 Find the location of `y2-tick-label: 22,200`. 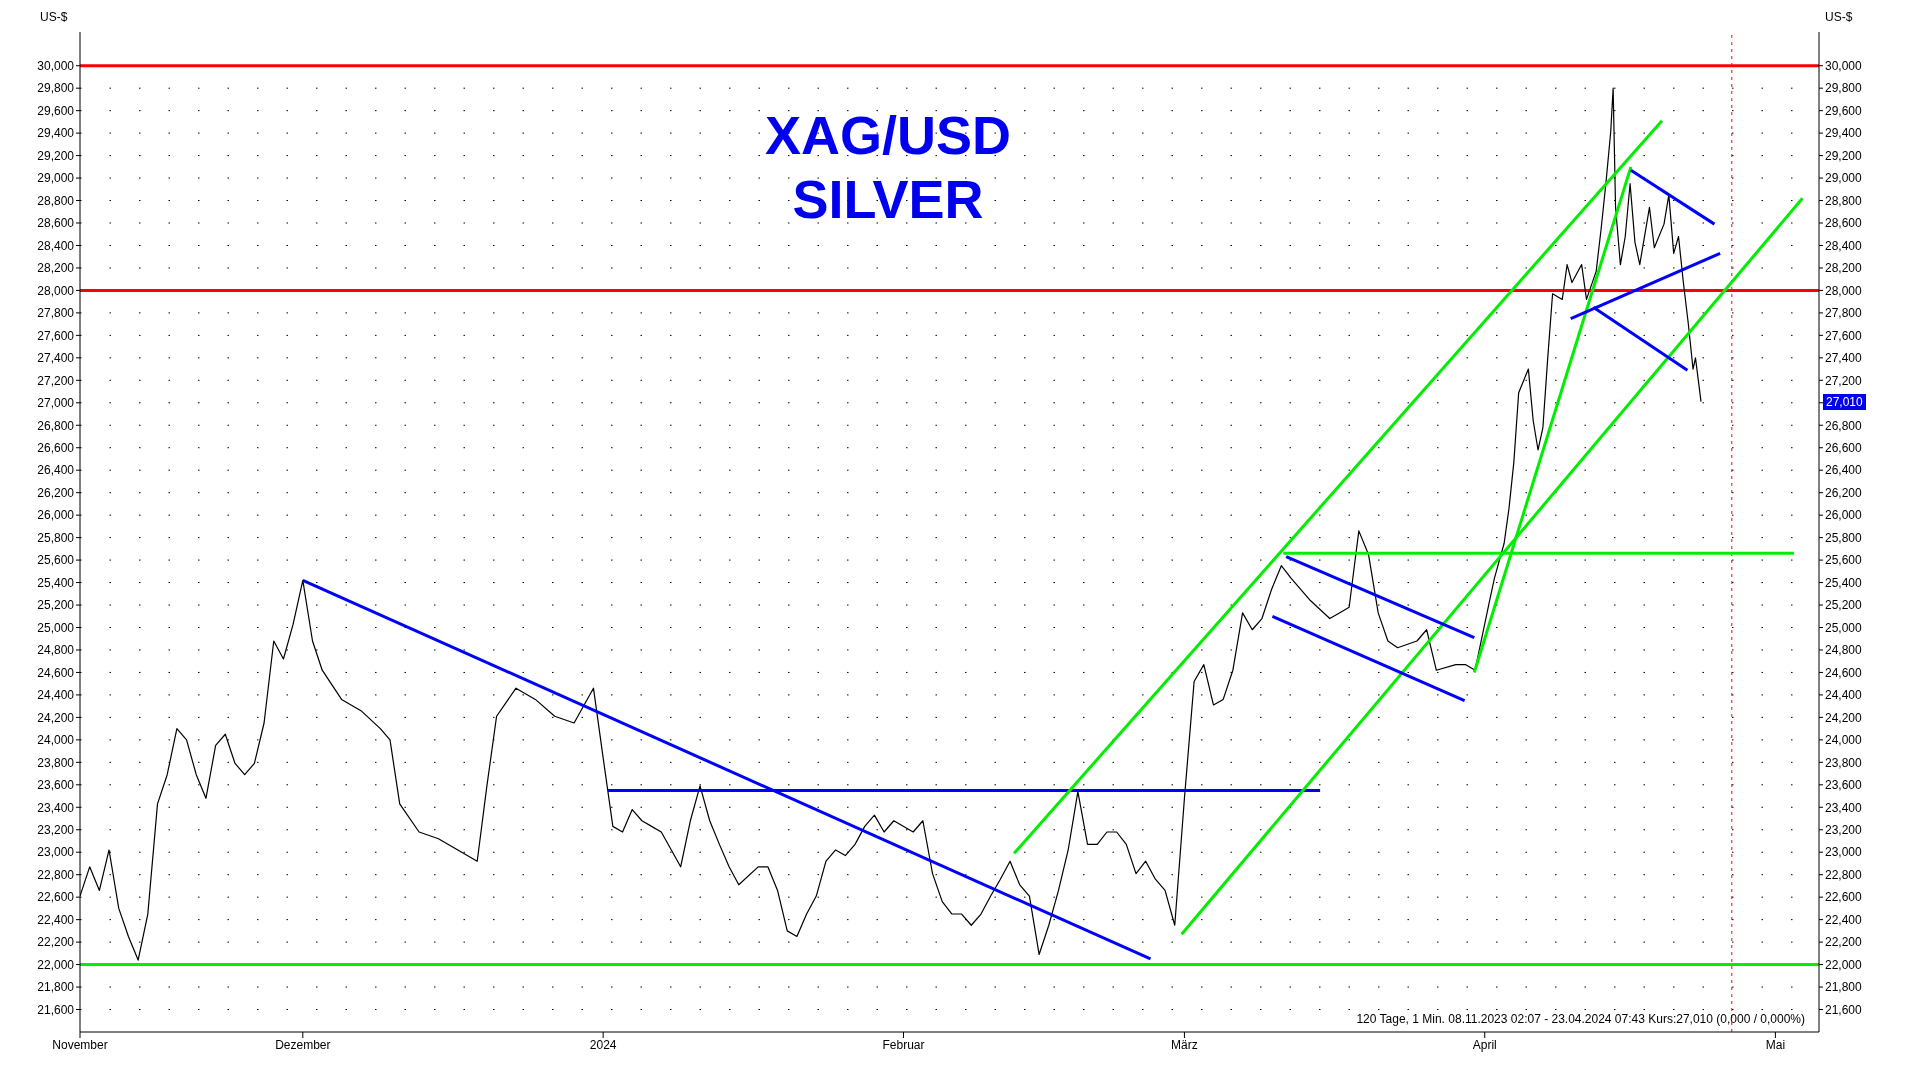

y2-tick-label: 22,200 is located at coordinates (1844, 942).